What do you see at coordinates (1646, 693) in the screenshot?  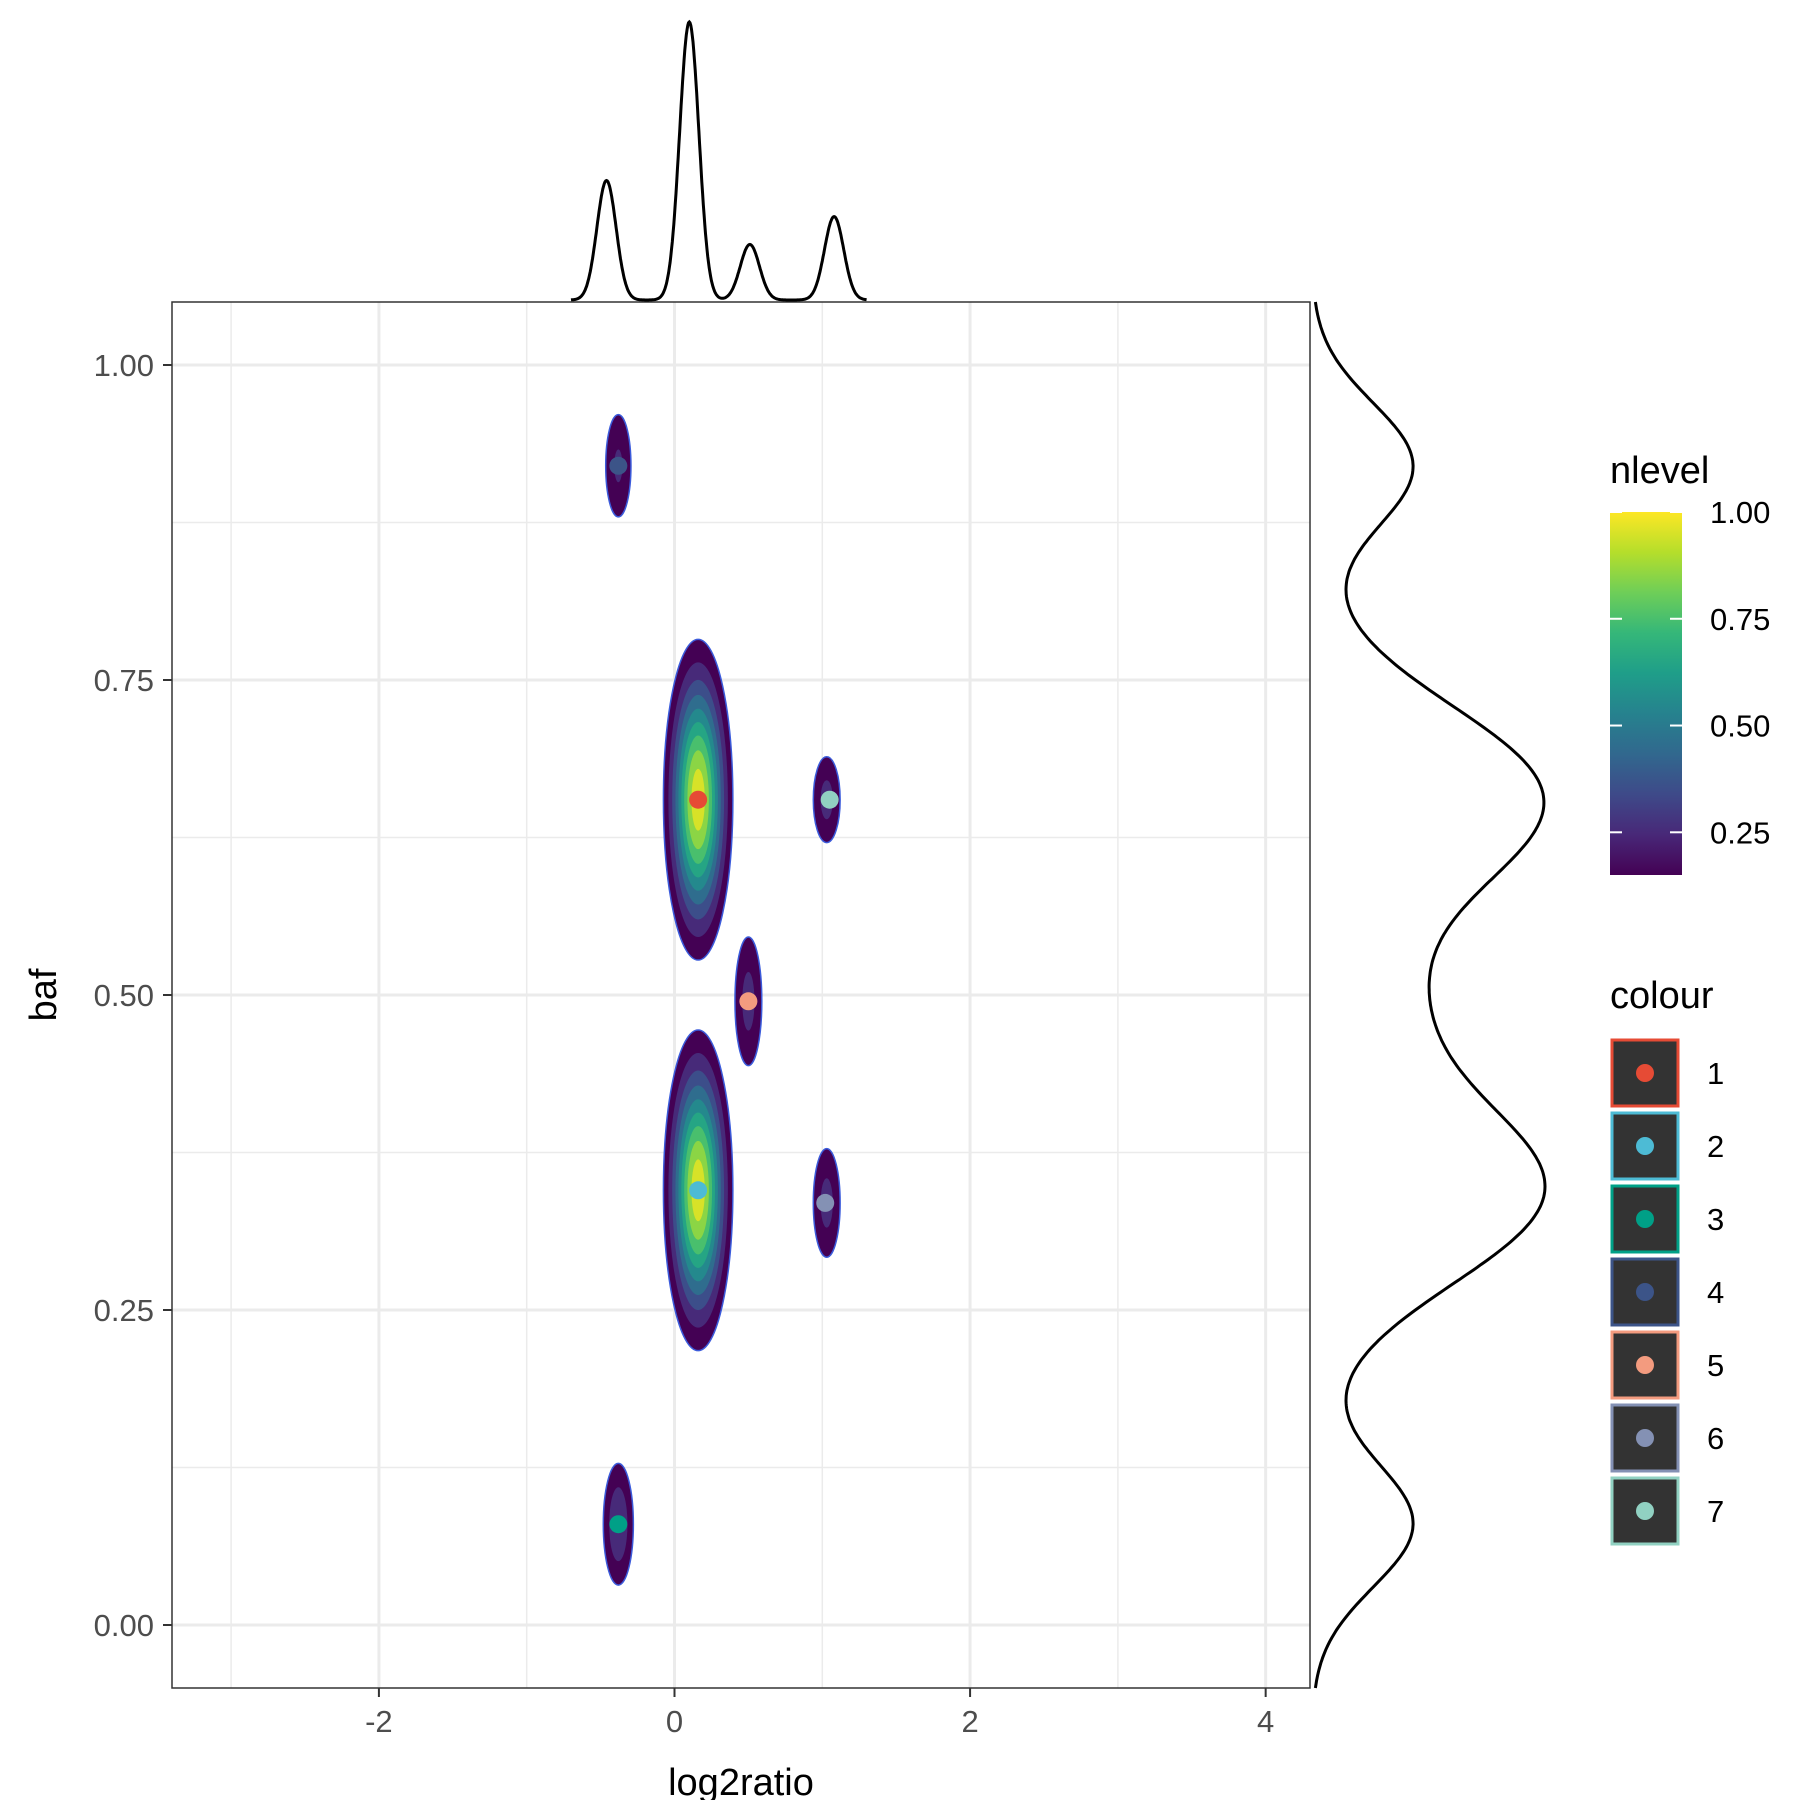 I see `legend-nlevel-colorbar` at bounding box center [1646, 693].